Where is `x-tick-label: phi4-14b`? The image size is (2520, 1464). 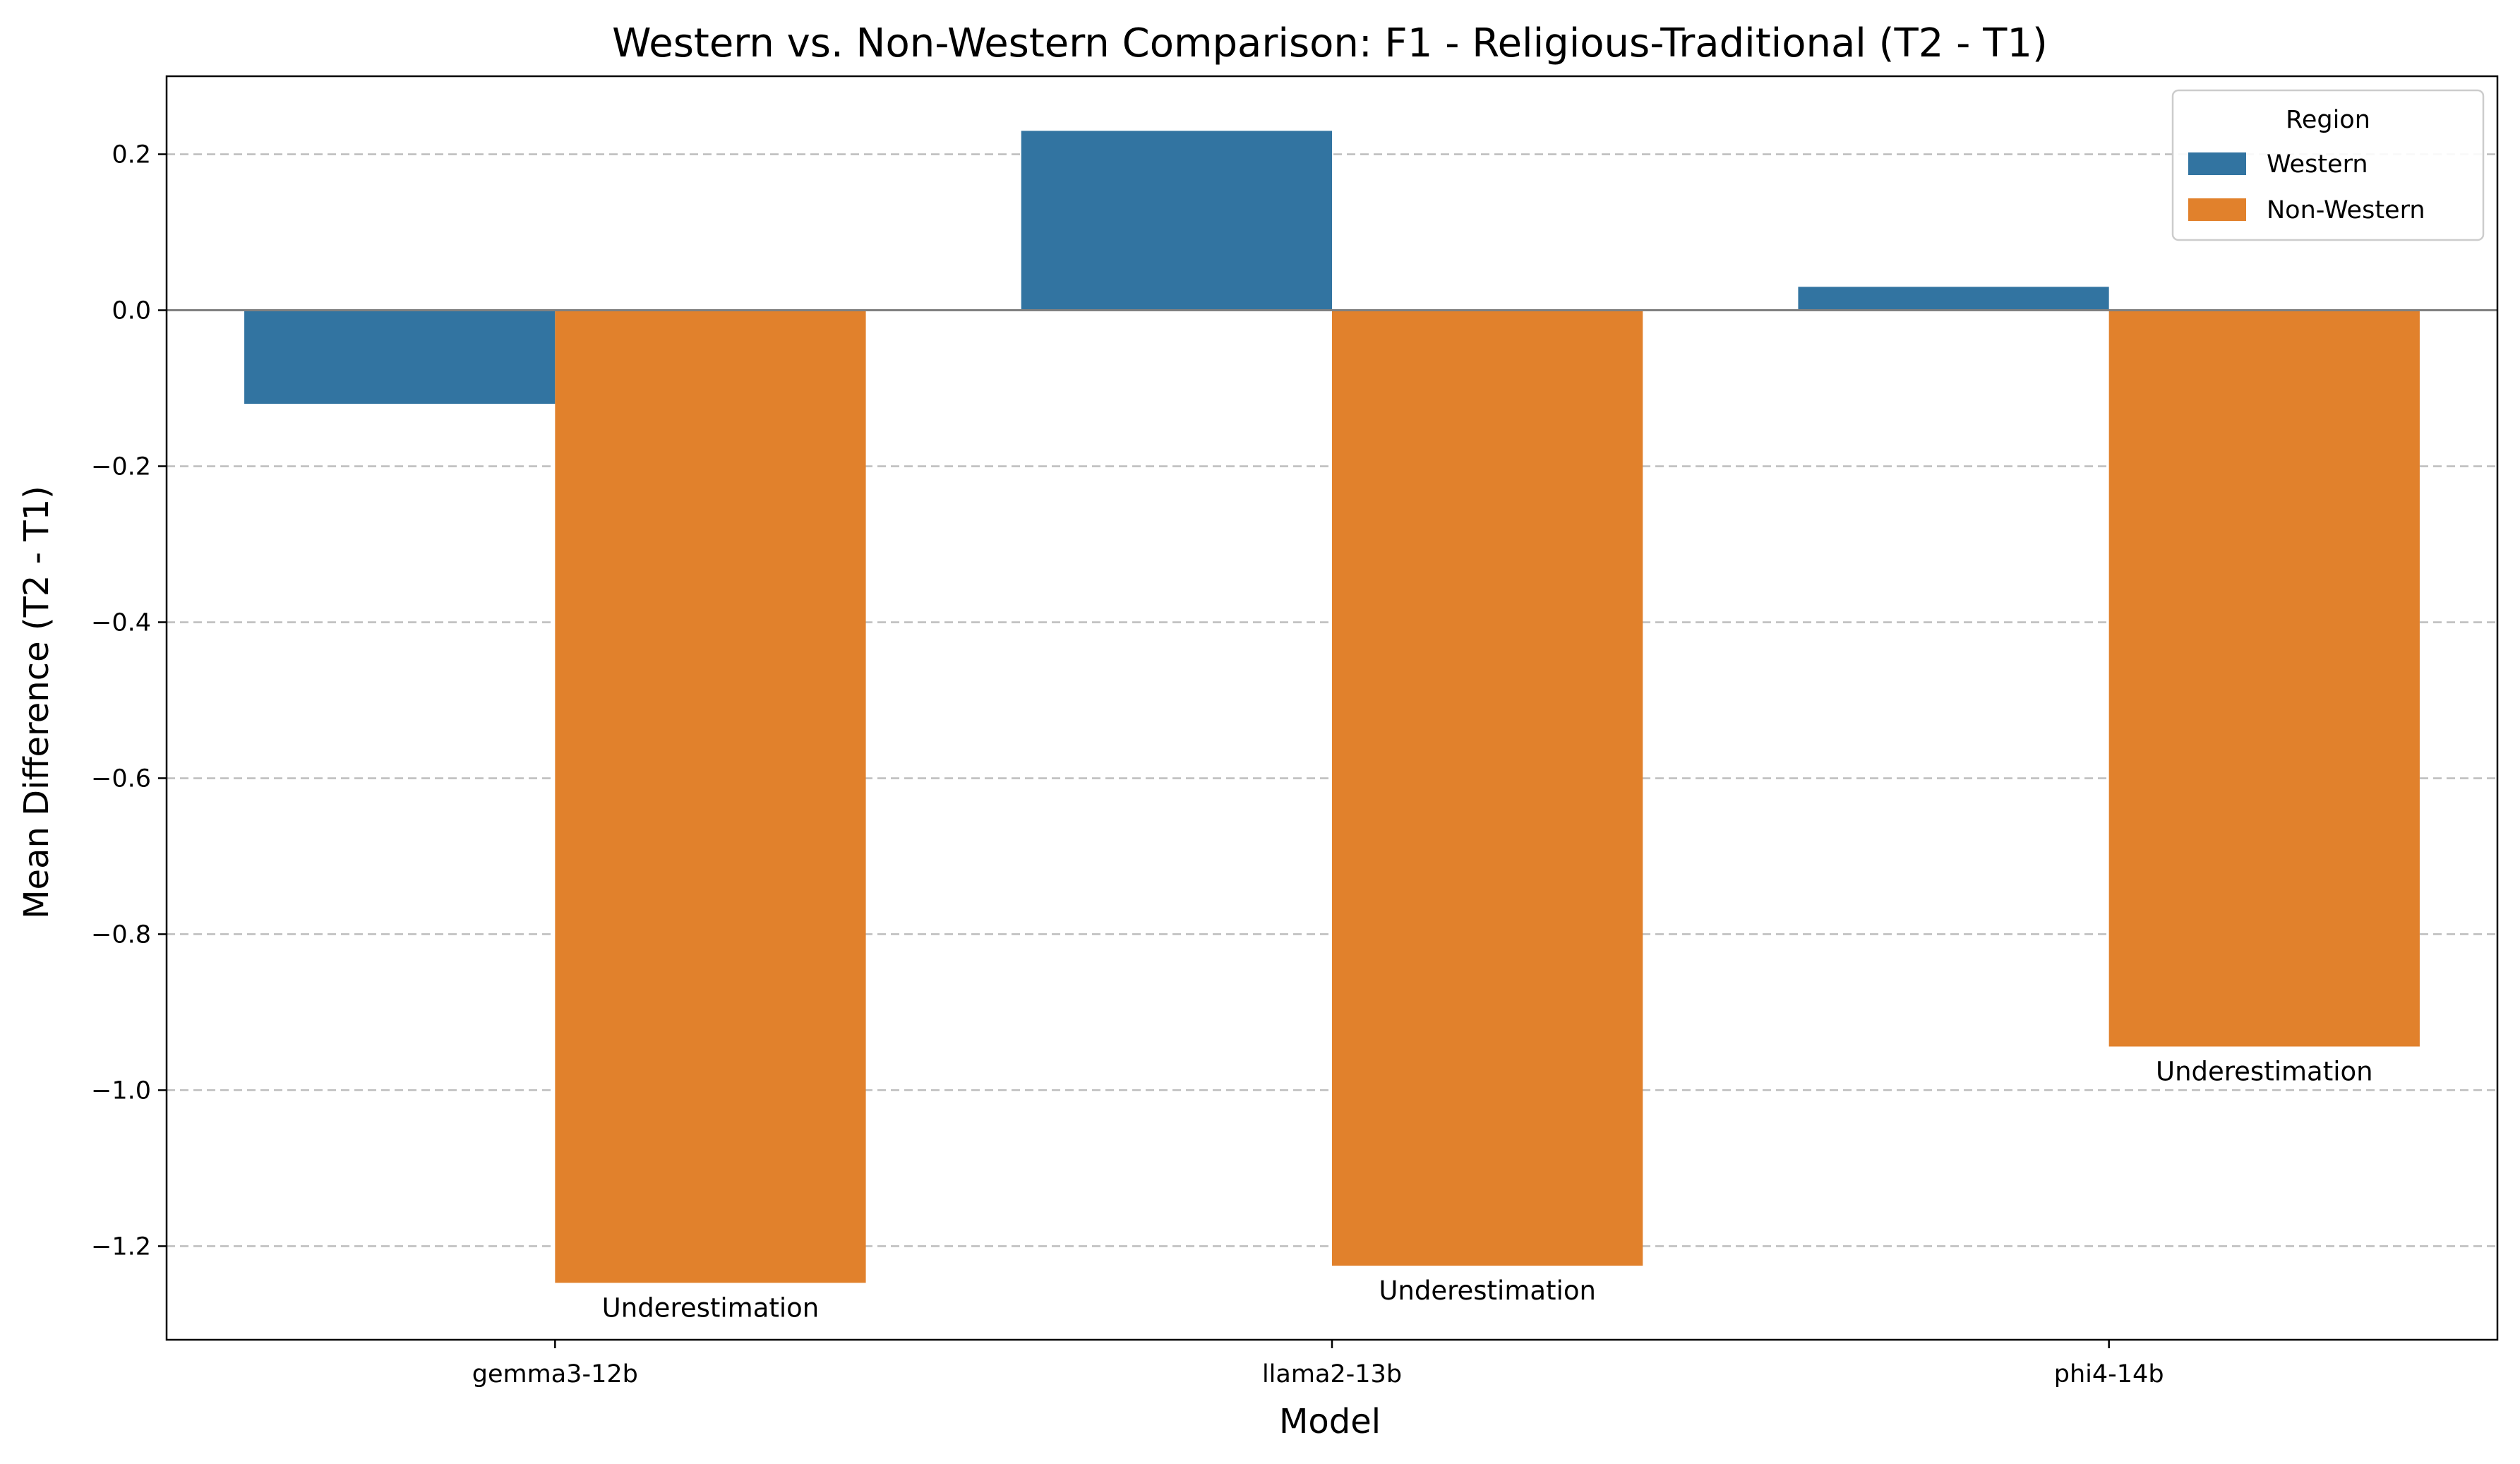 x-tick-label: phi4-14b is located at coordinates (2109, 1374).